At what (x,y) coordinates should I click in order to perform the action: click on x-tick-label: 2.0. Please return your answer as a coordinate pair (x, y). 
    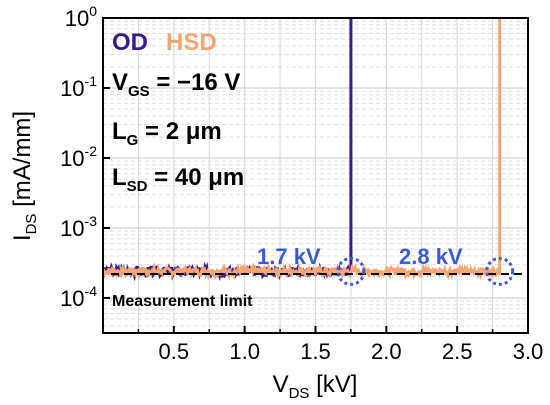
    Looking at the image, I should click on (386, 351).